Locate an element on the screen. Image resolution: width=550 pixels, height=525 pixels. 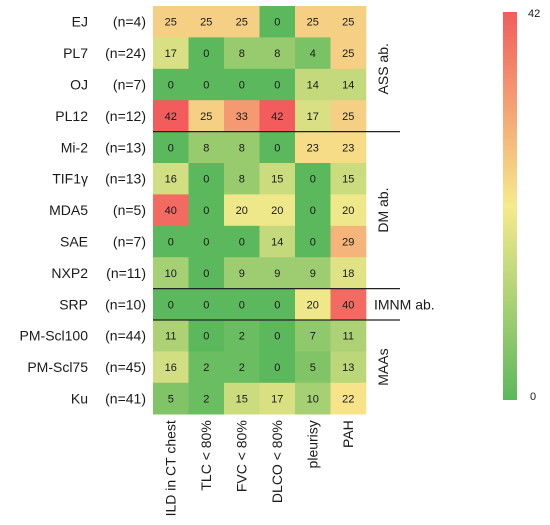
row-label-count: (n=5) is located at coordinates (129, 210).